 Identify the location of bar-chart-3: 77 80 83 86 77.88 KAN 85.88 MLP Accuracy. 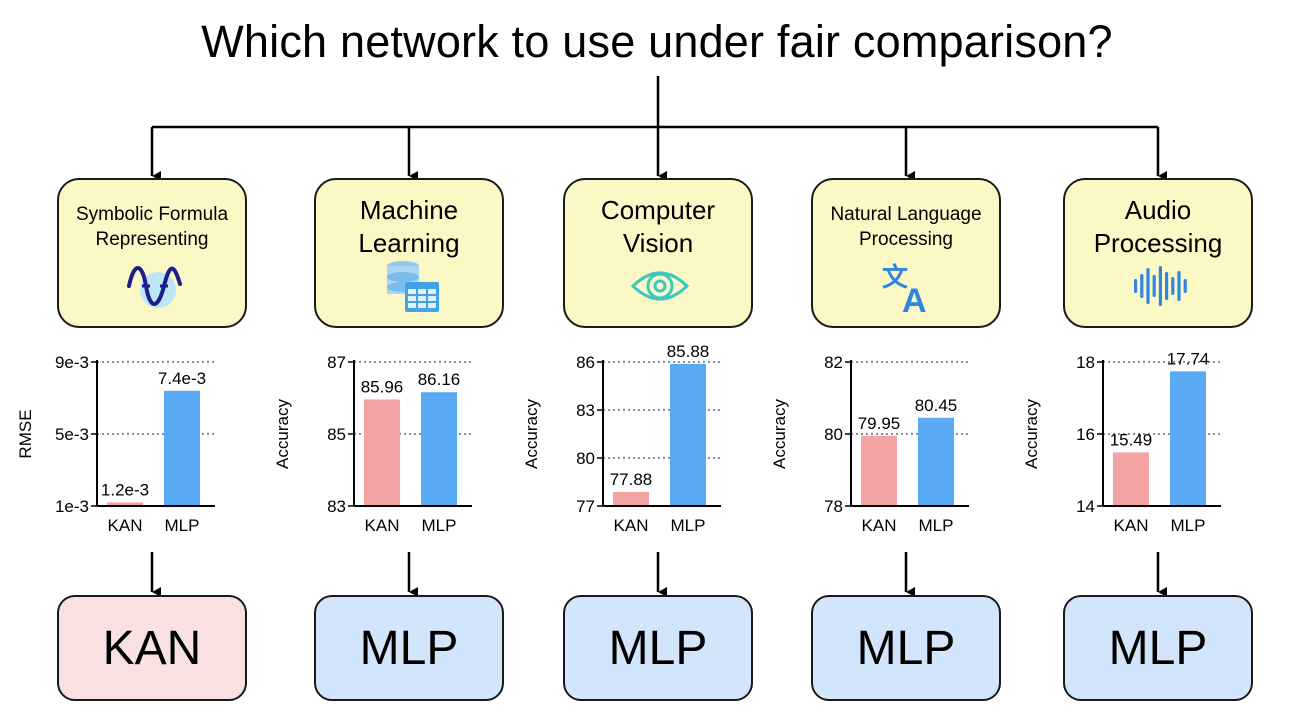
(633, 443).